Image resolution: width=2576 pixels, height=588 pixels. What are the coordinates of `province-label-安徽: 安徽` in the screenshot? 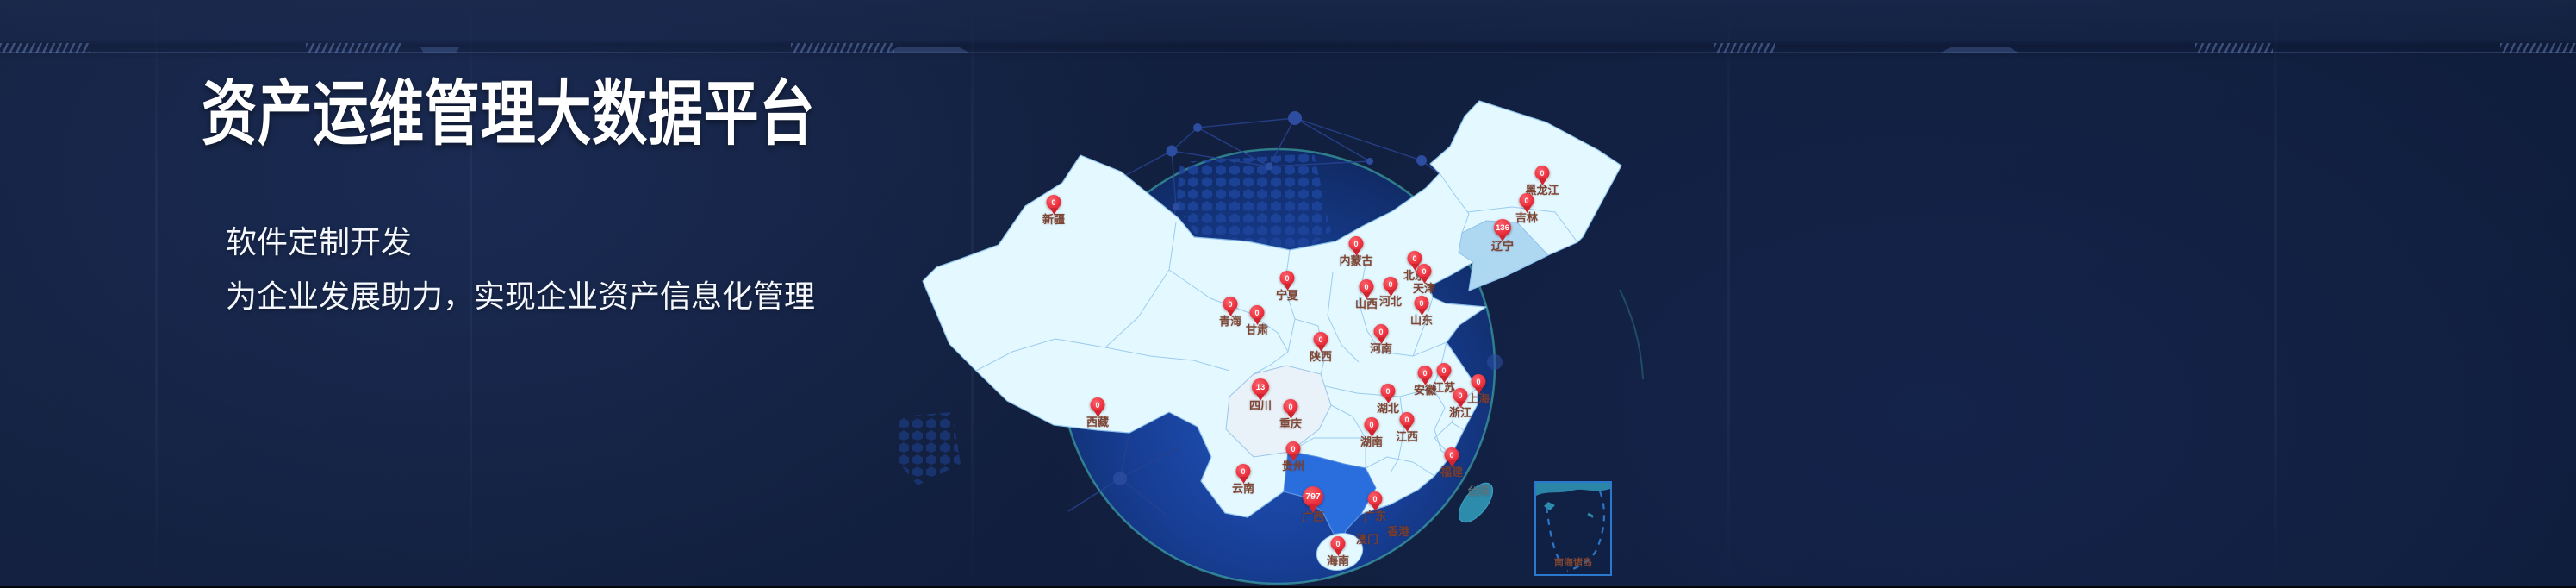 It's located at (1425, 390).